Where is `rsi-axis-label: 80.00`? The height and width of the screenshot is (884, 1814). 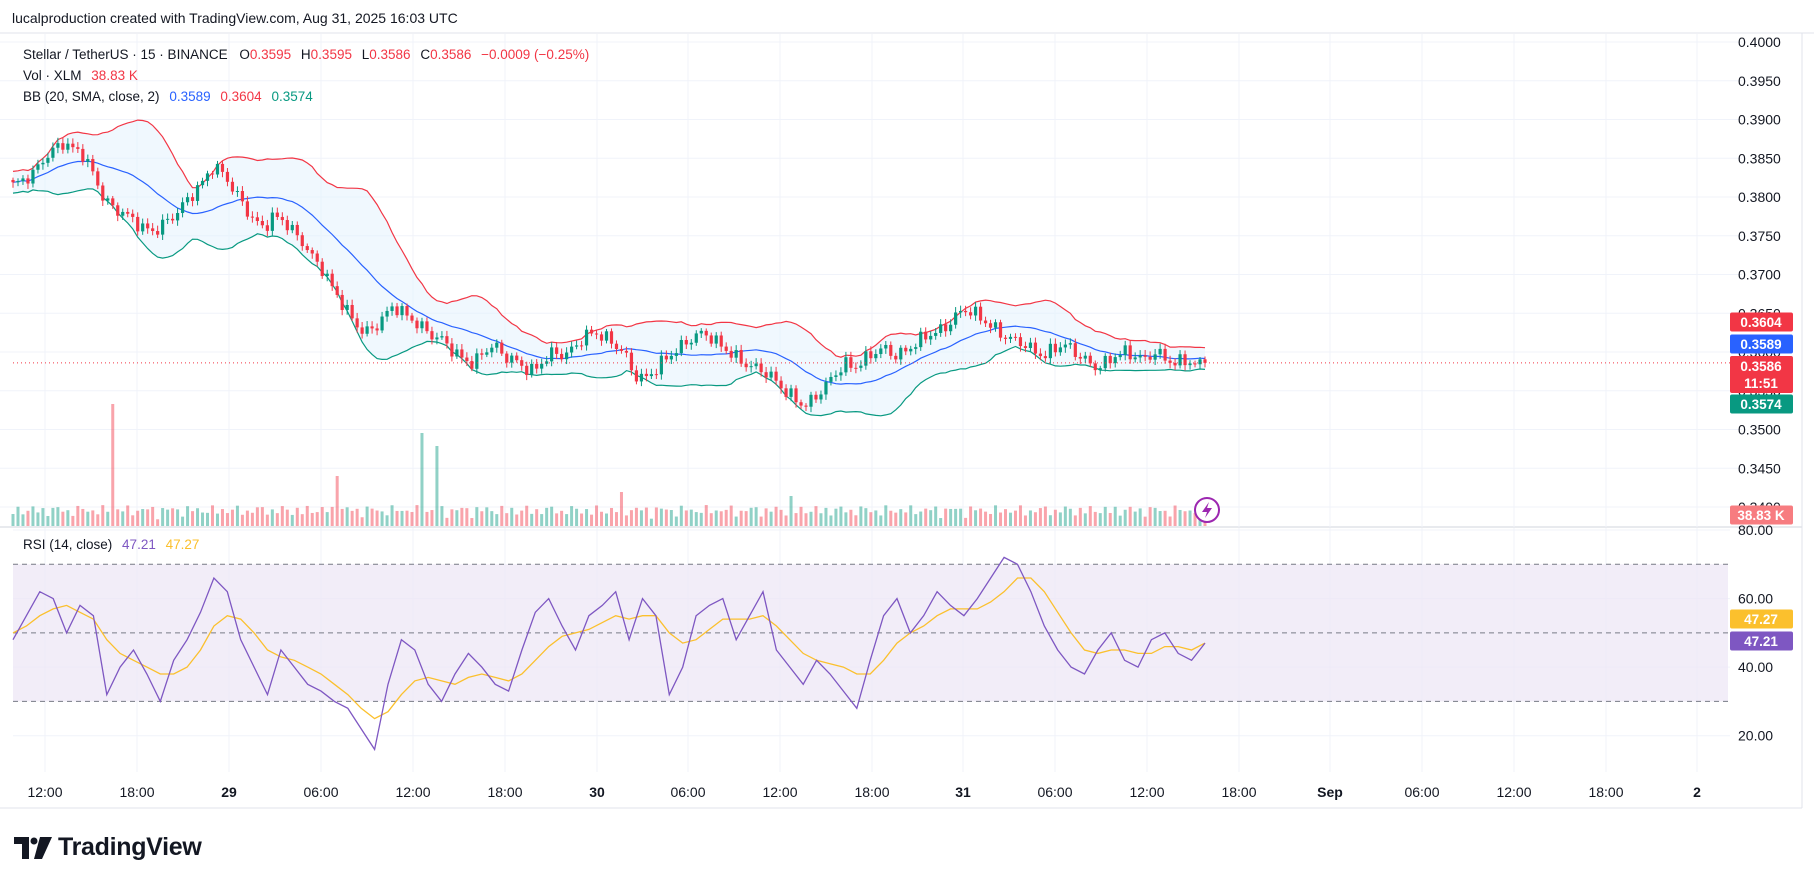
rsi-axis-label: 80.00 is located at coordinates (1755, 530).